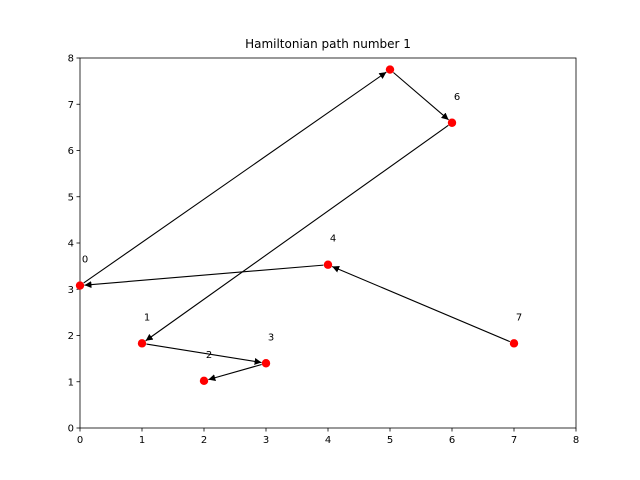 The height and width of the screenshot is (480, 640). What do you see at coordinates (71, 290) in the screenshot?
I see `y-tick-label: 3` at bounding box center [71, 290].